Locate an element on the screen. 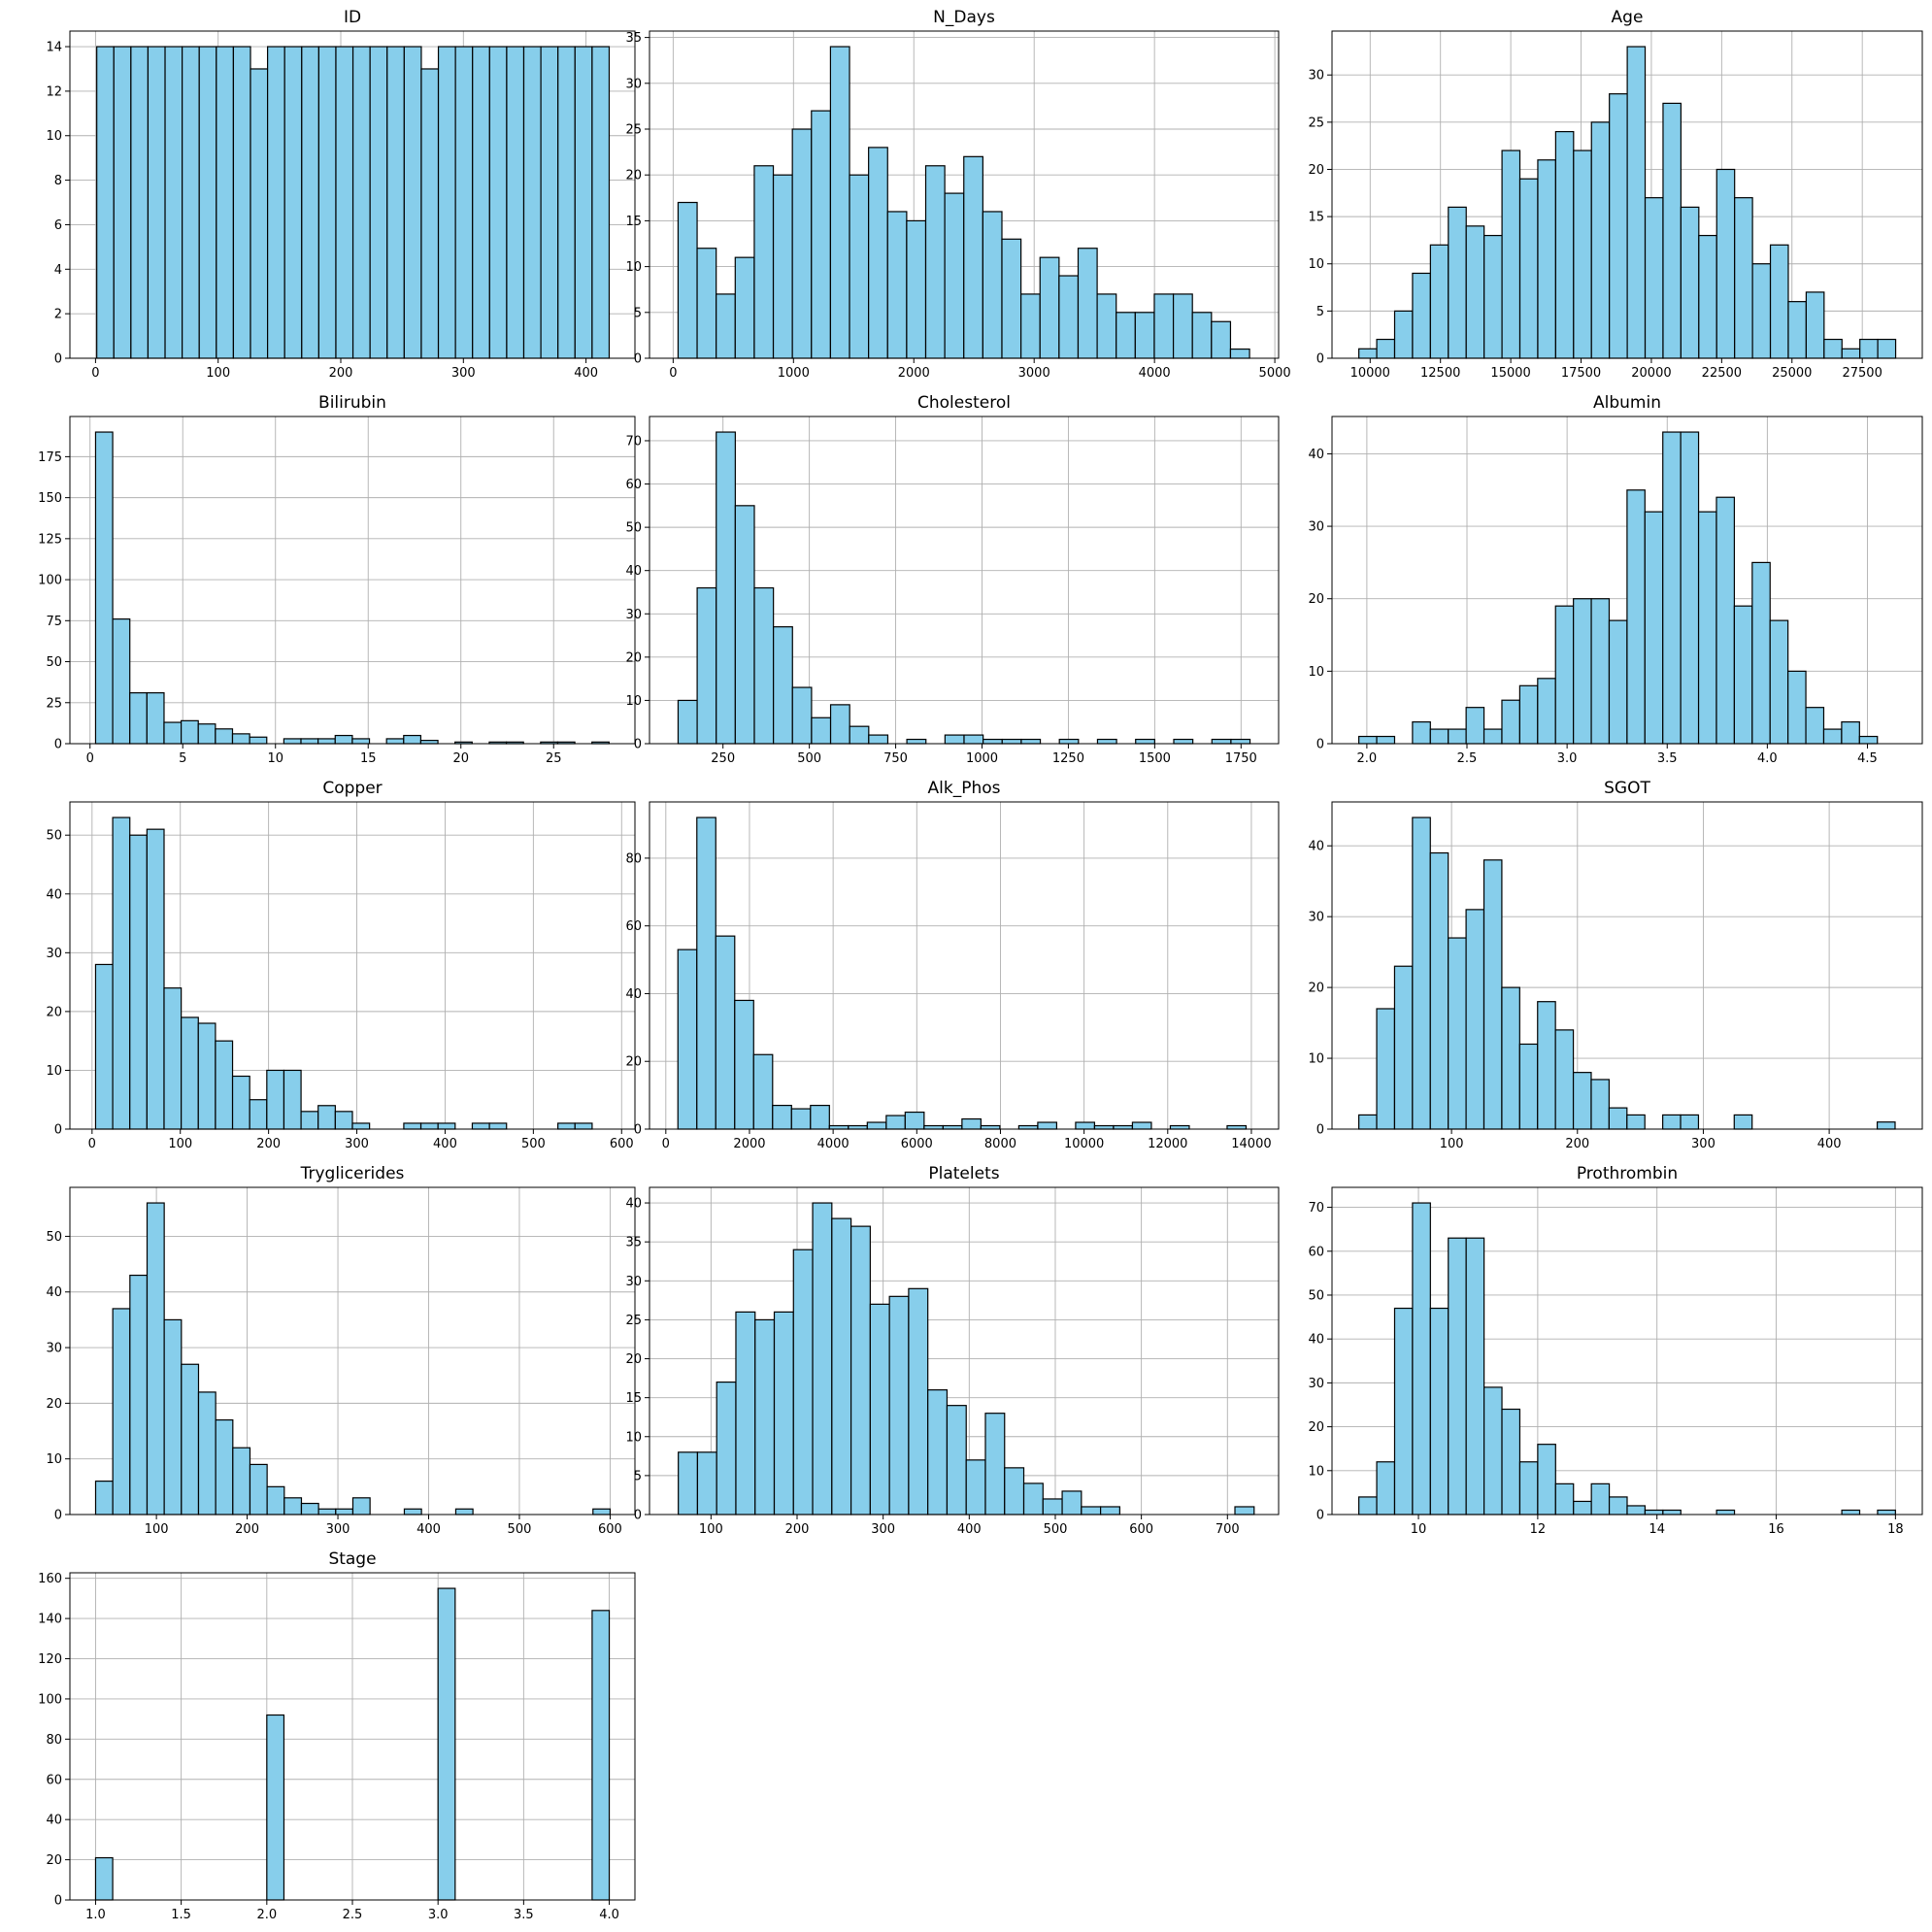 This screenshot has height=1932, width=1932. tryglicerides-x-tick-label-4: 500 is located at coordinates (520, 1529).